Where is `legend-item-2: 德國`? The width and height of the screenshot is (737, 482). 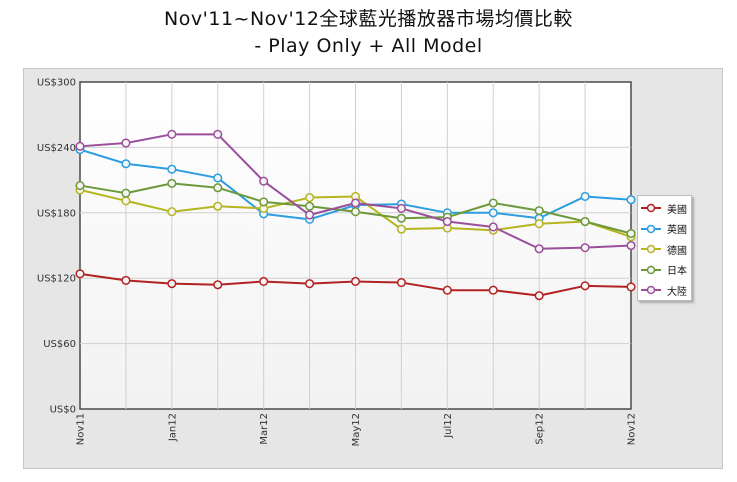 legend-item-2: 德國 is located at coordinates (664, 249).